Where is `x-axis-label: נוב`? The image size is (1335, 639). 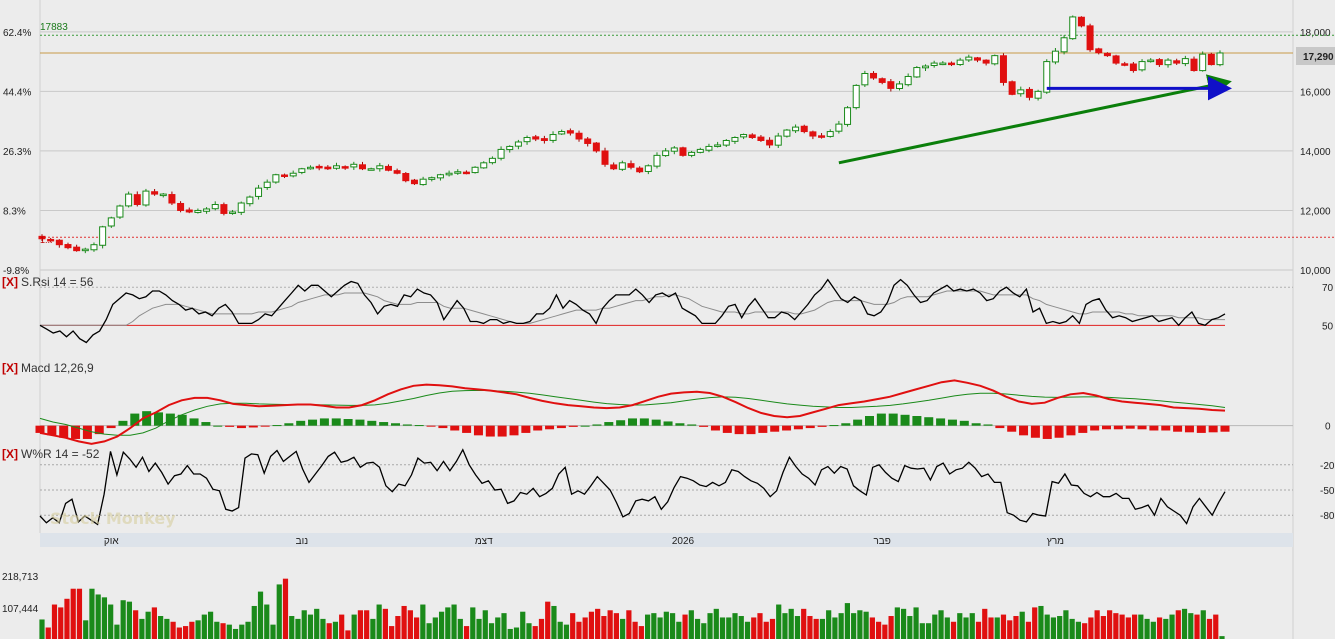 x-axis-label: נוב is located at coordinates (302, 541).